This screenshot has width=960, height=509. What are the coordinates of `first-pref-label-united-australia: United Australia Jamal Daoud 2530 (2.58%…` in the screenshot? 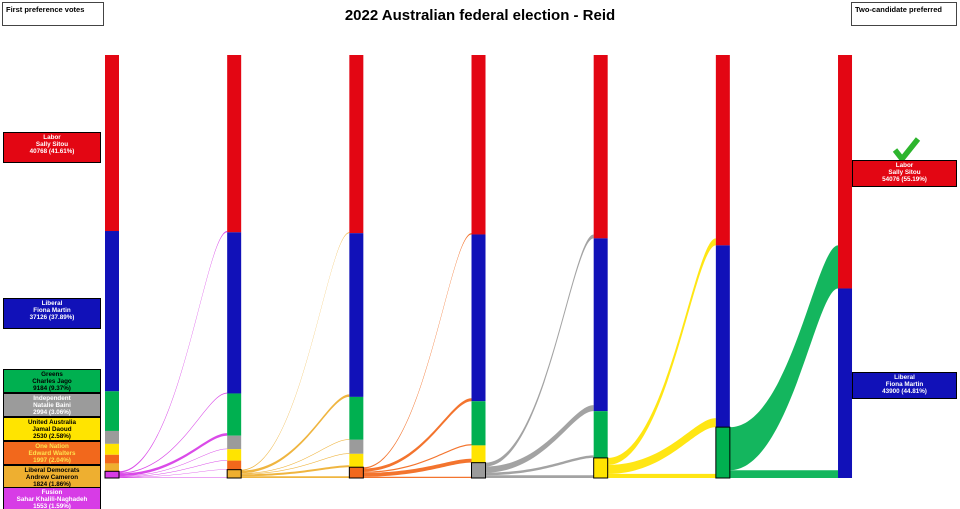 It's located at (52, 429).